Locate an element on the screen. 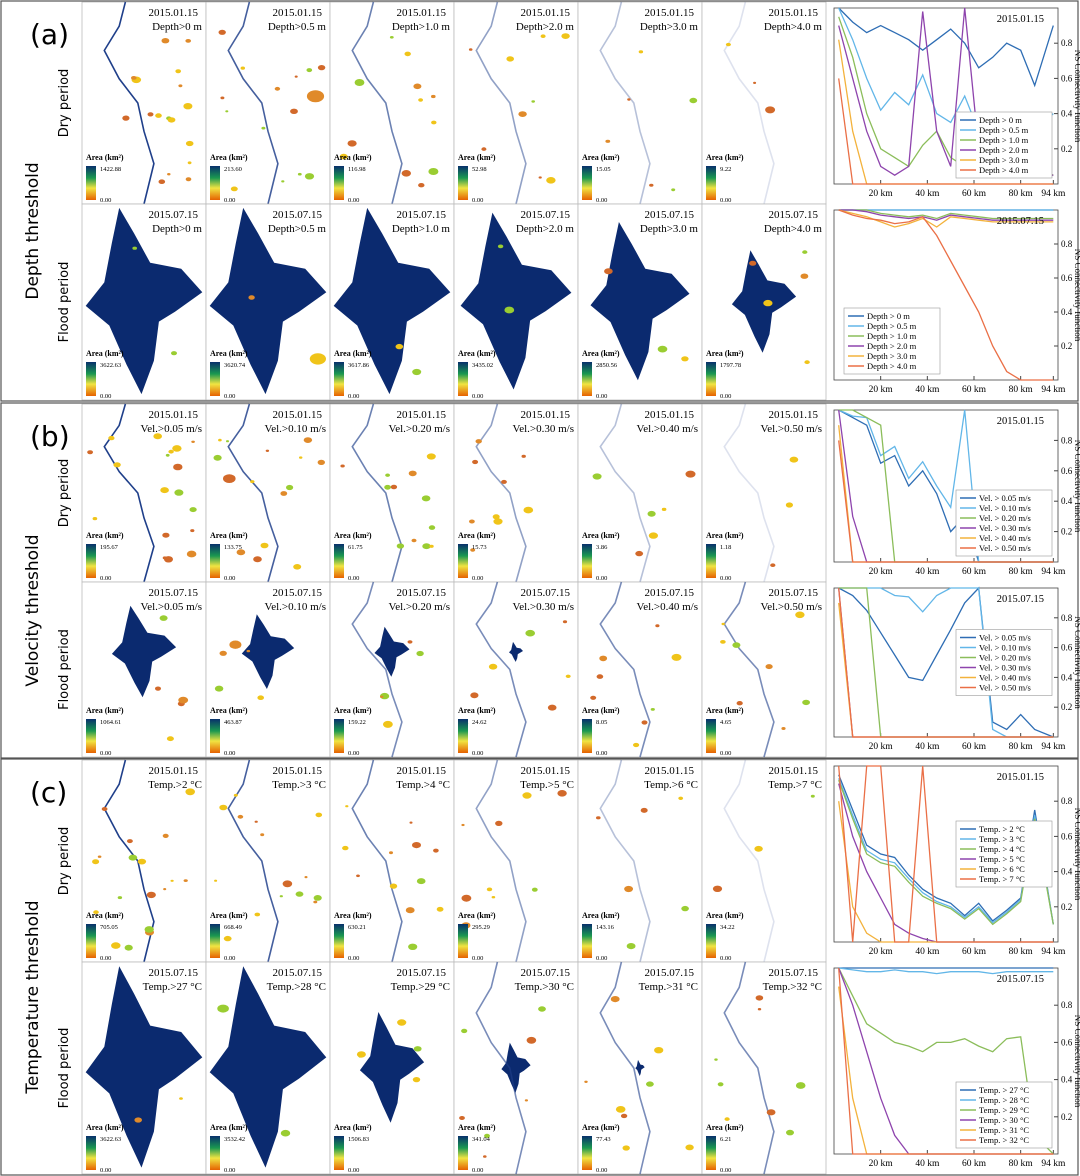  area-max: 8.05 is located at coordinates (601, 722).